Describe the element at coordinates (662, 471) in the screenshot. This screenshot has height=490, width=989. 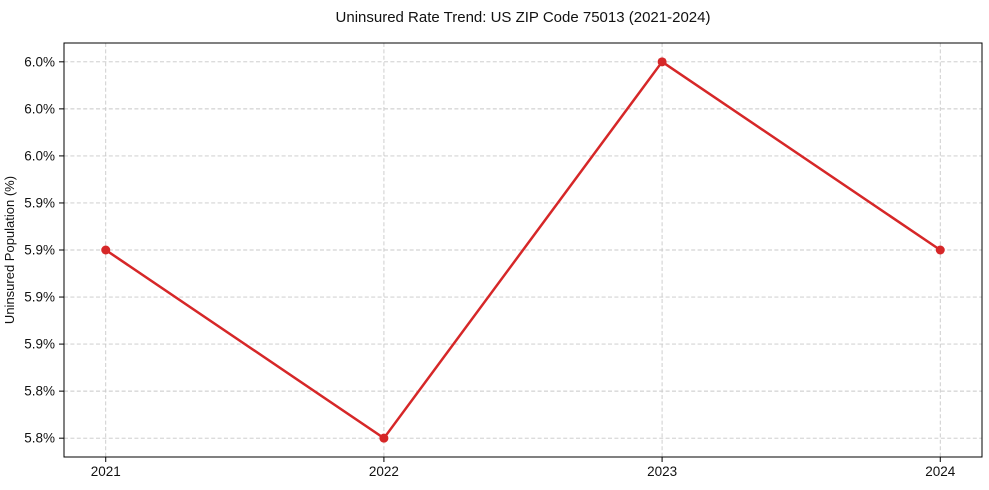
I see `x-tick-label: 2023` at that location.